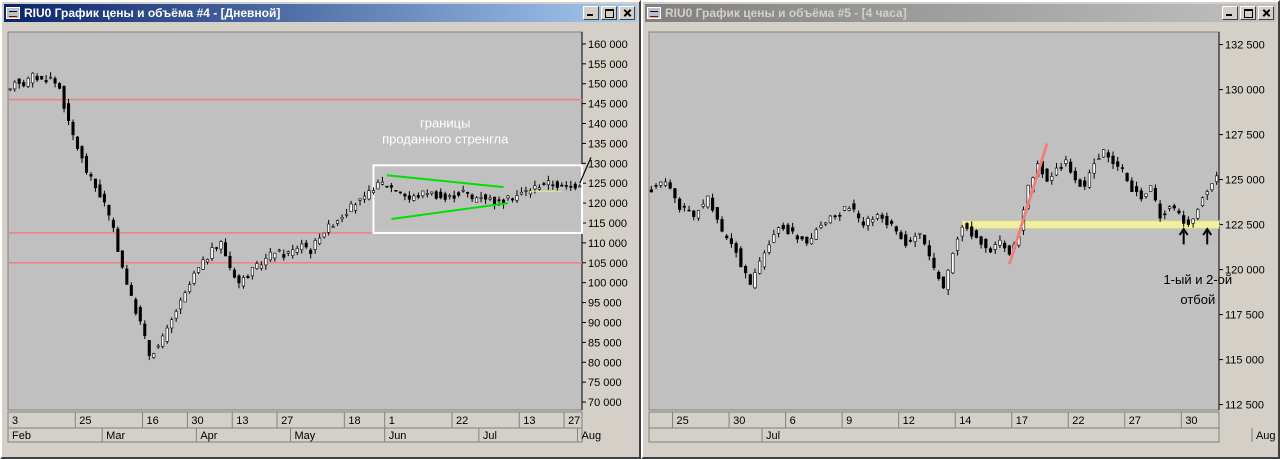 The image size is (1280, 459). I want to click on price-tick-label: 115 000, so click(1244, 361).